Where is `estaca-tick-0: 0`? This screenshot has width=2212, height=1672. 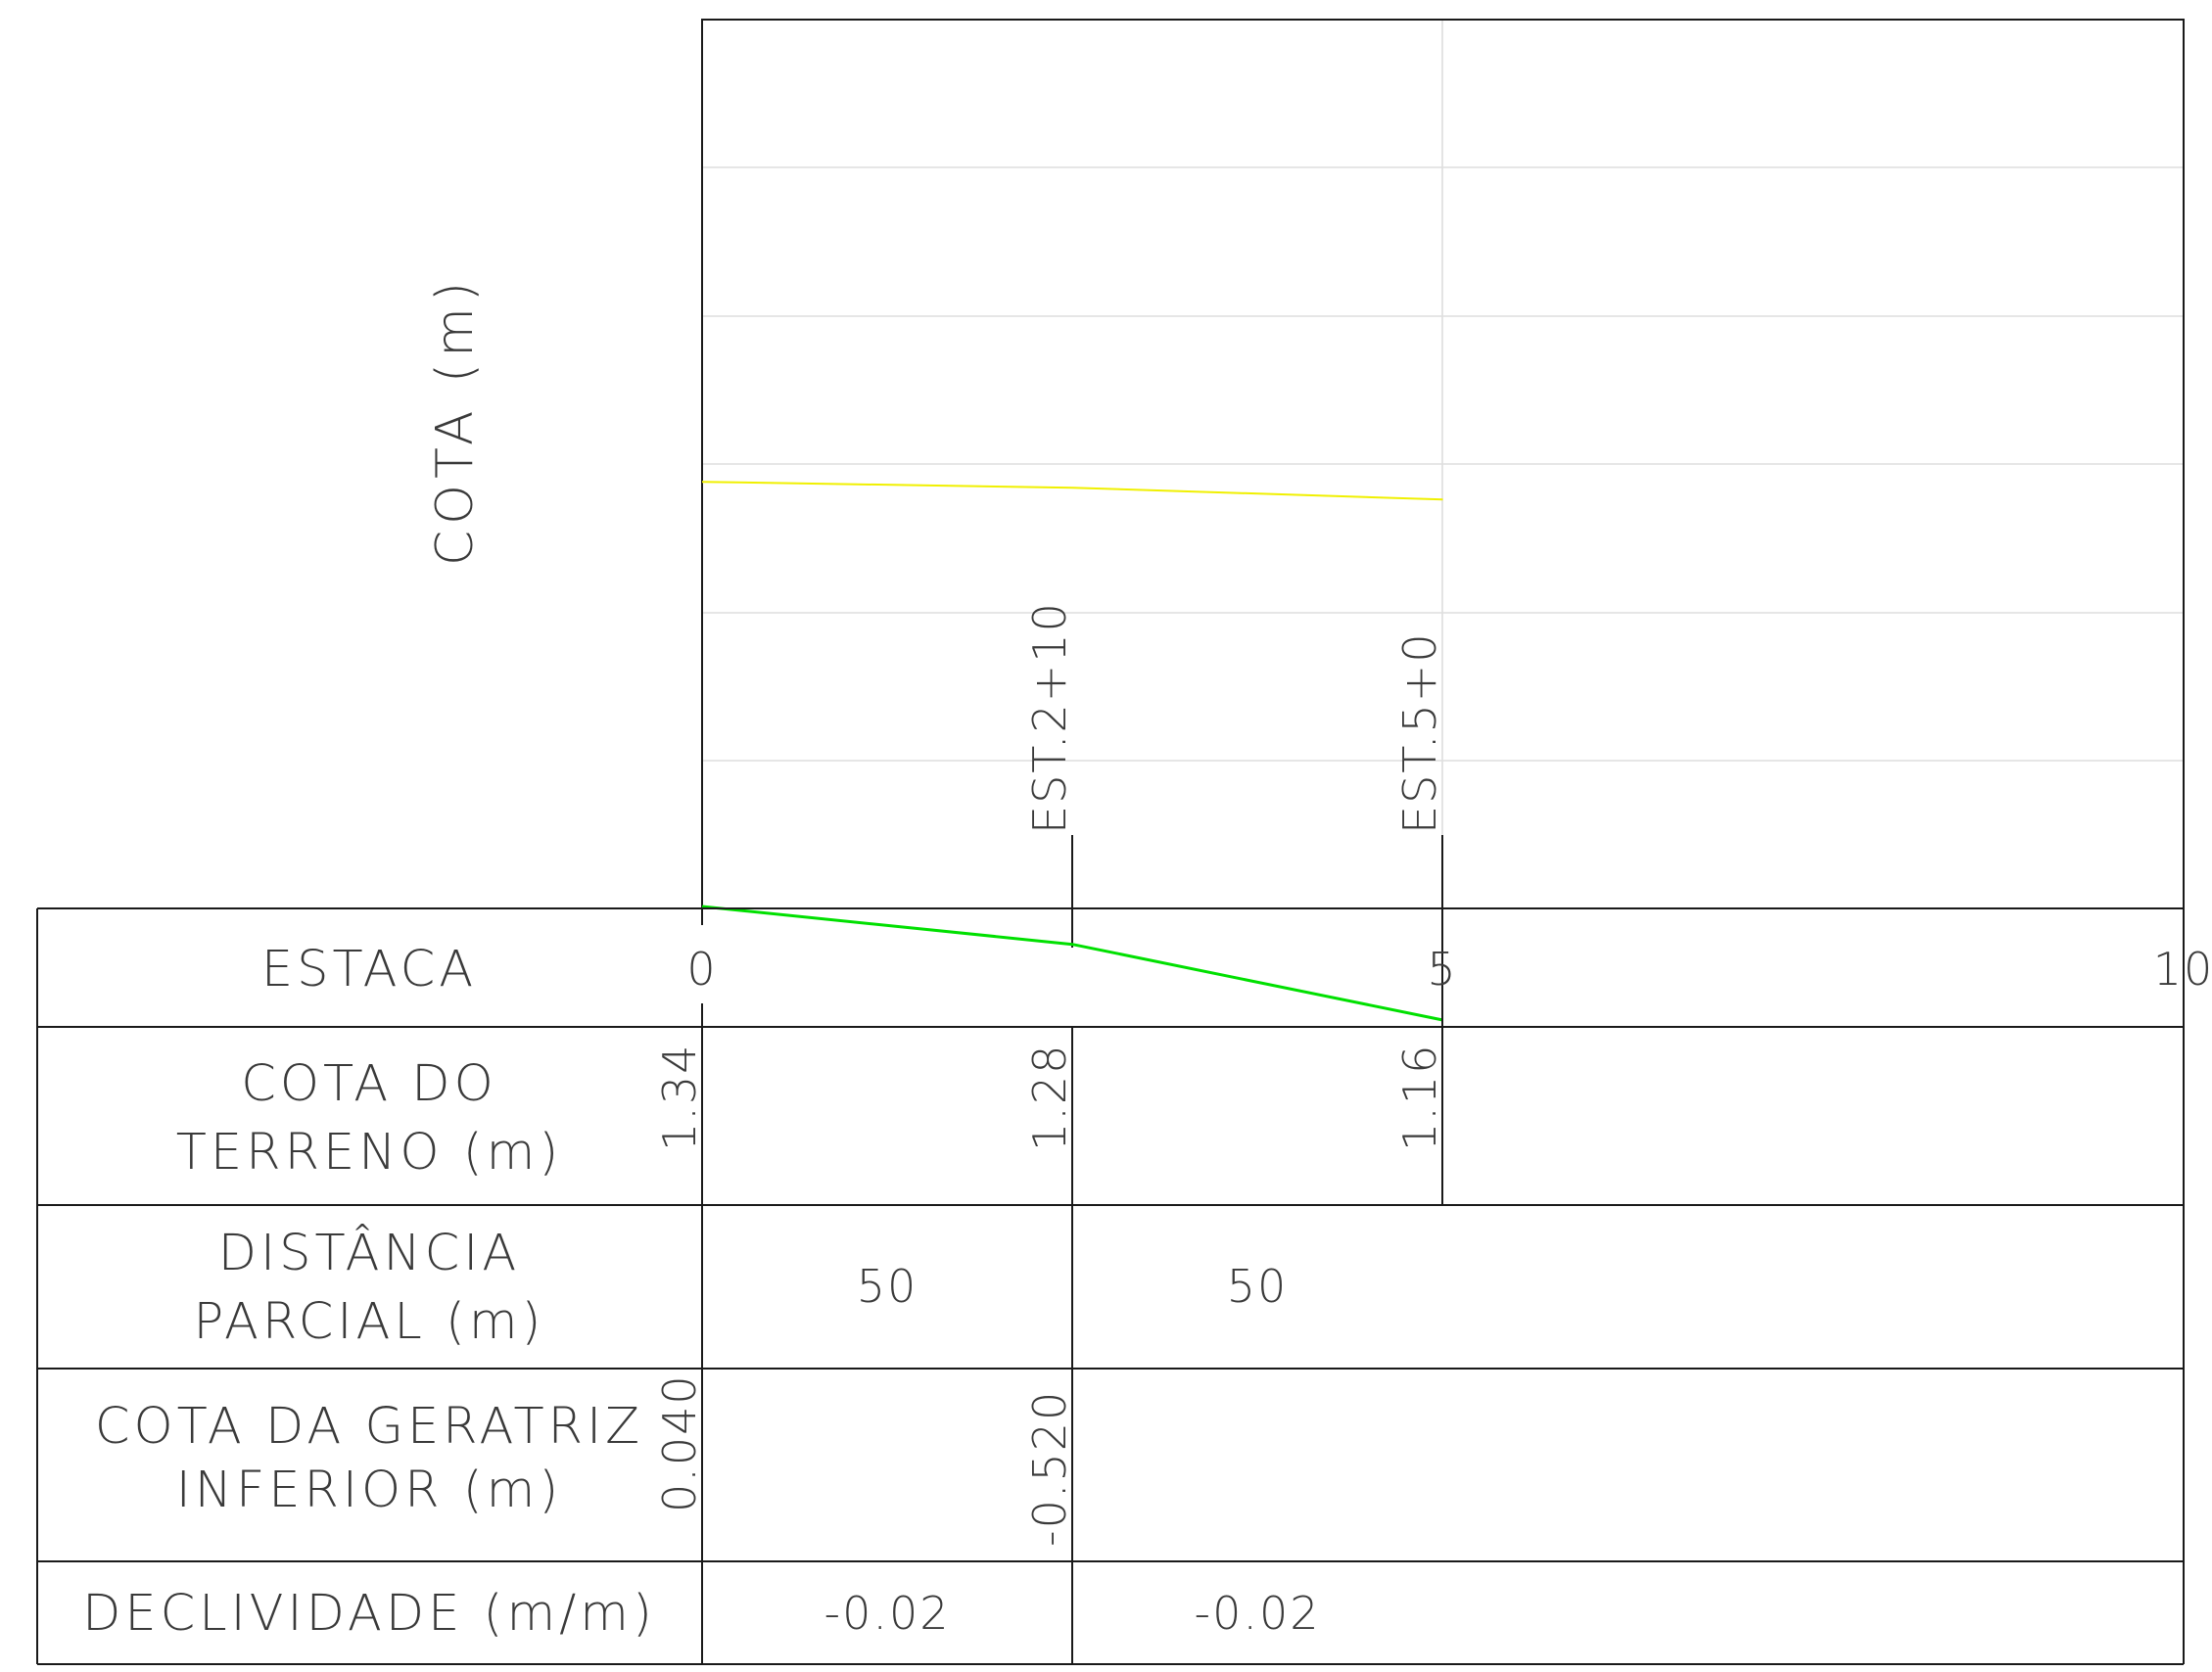
estaca-tick-0: 0 is located at coordinates (701, 969).